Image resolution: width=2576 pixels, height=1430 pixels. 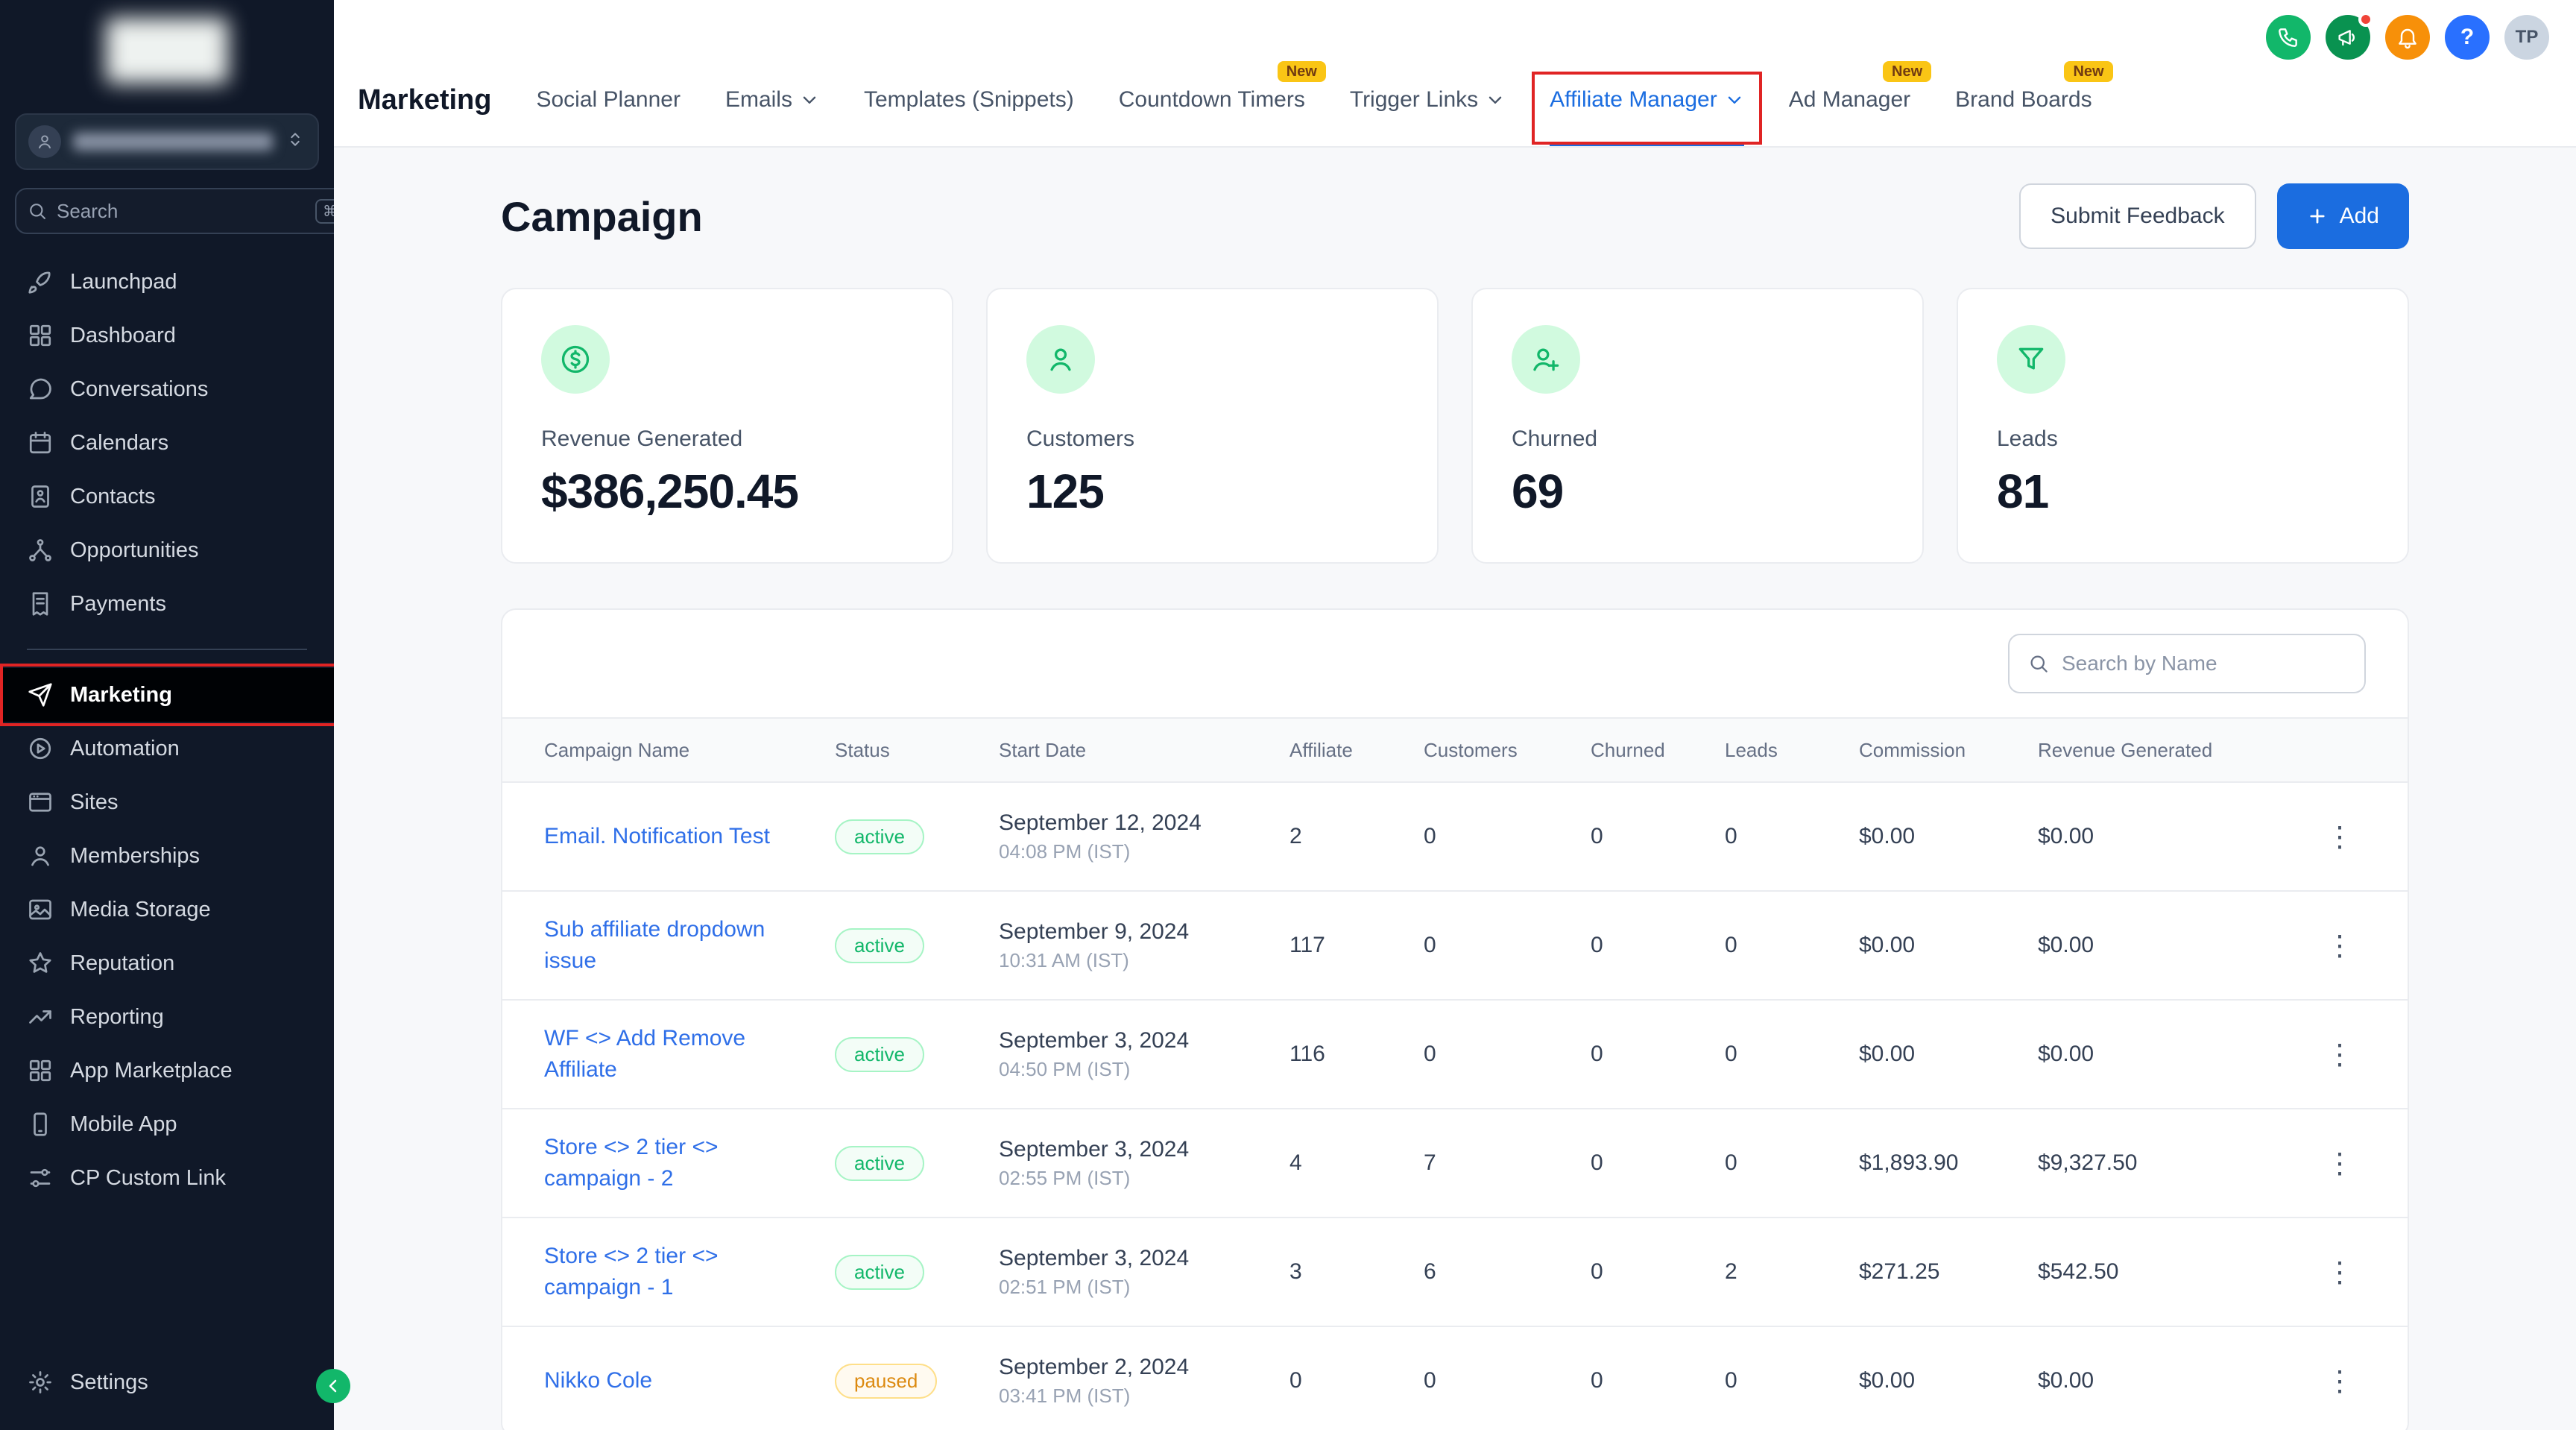 What do you see at coordinates (608, 100) in the screenshot?
I see `tab-social-planner: Social Planner` at bounding box center [608, 100].